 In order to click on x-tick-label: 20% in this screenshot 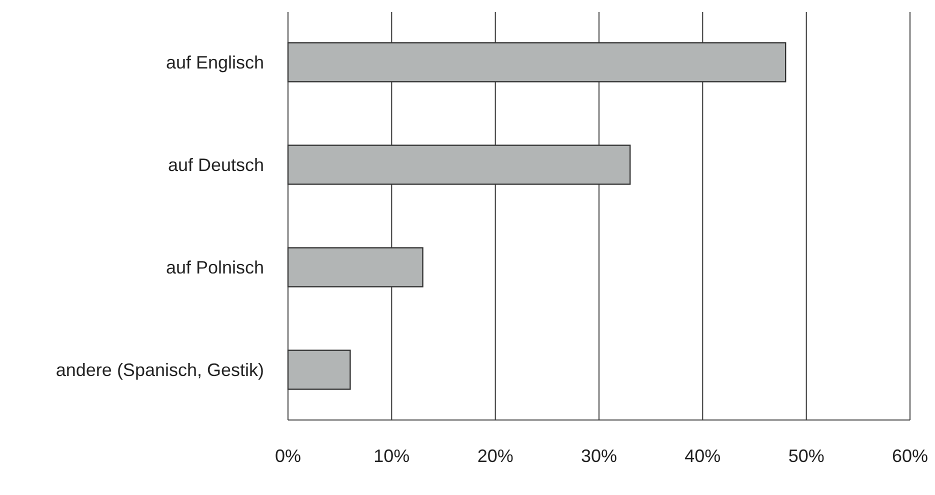, I will do `click(495, 456)`.